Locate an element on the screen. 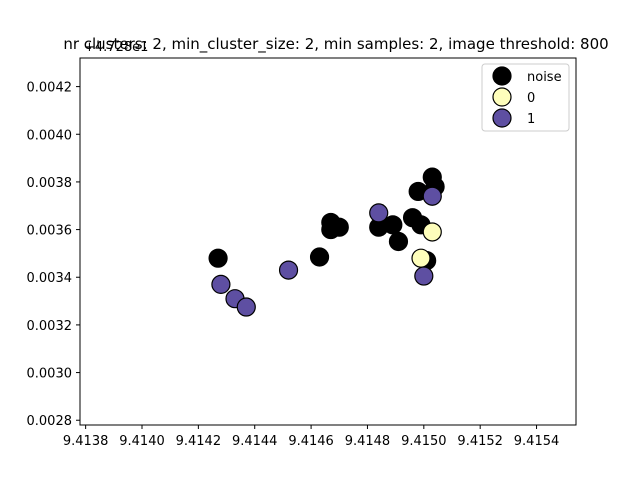 The width and height of the screenshot is (640, 478). x-tick-label: 9.4142 is located at coordinates (199, 441).